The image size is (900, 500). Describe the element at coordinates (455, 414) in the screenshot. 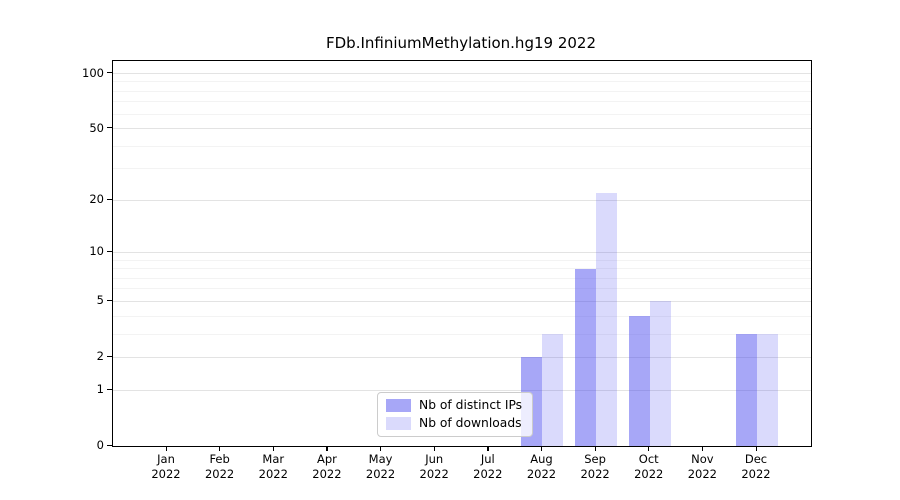

I see `legend: Nb of distinct IPs Nb of downloads` at that location.